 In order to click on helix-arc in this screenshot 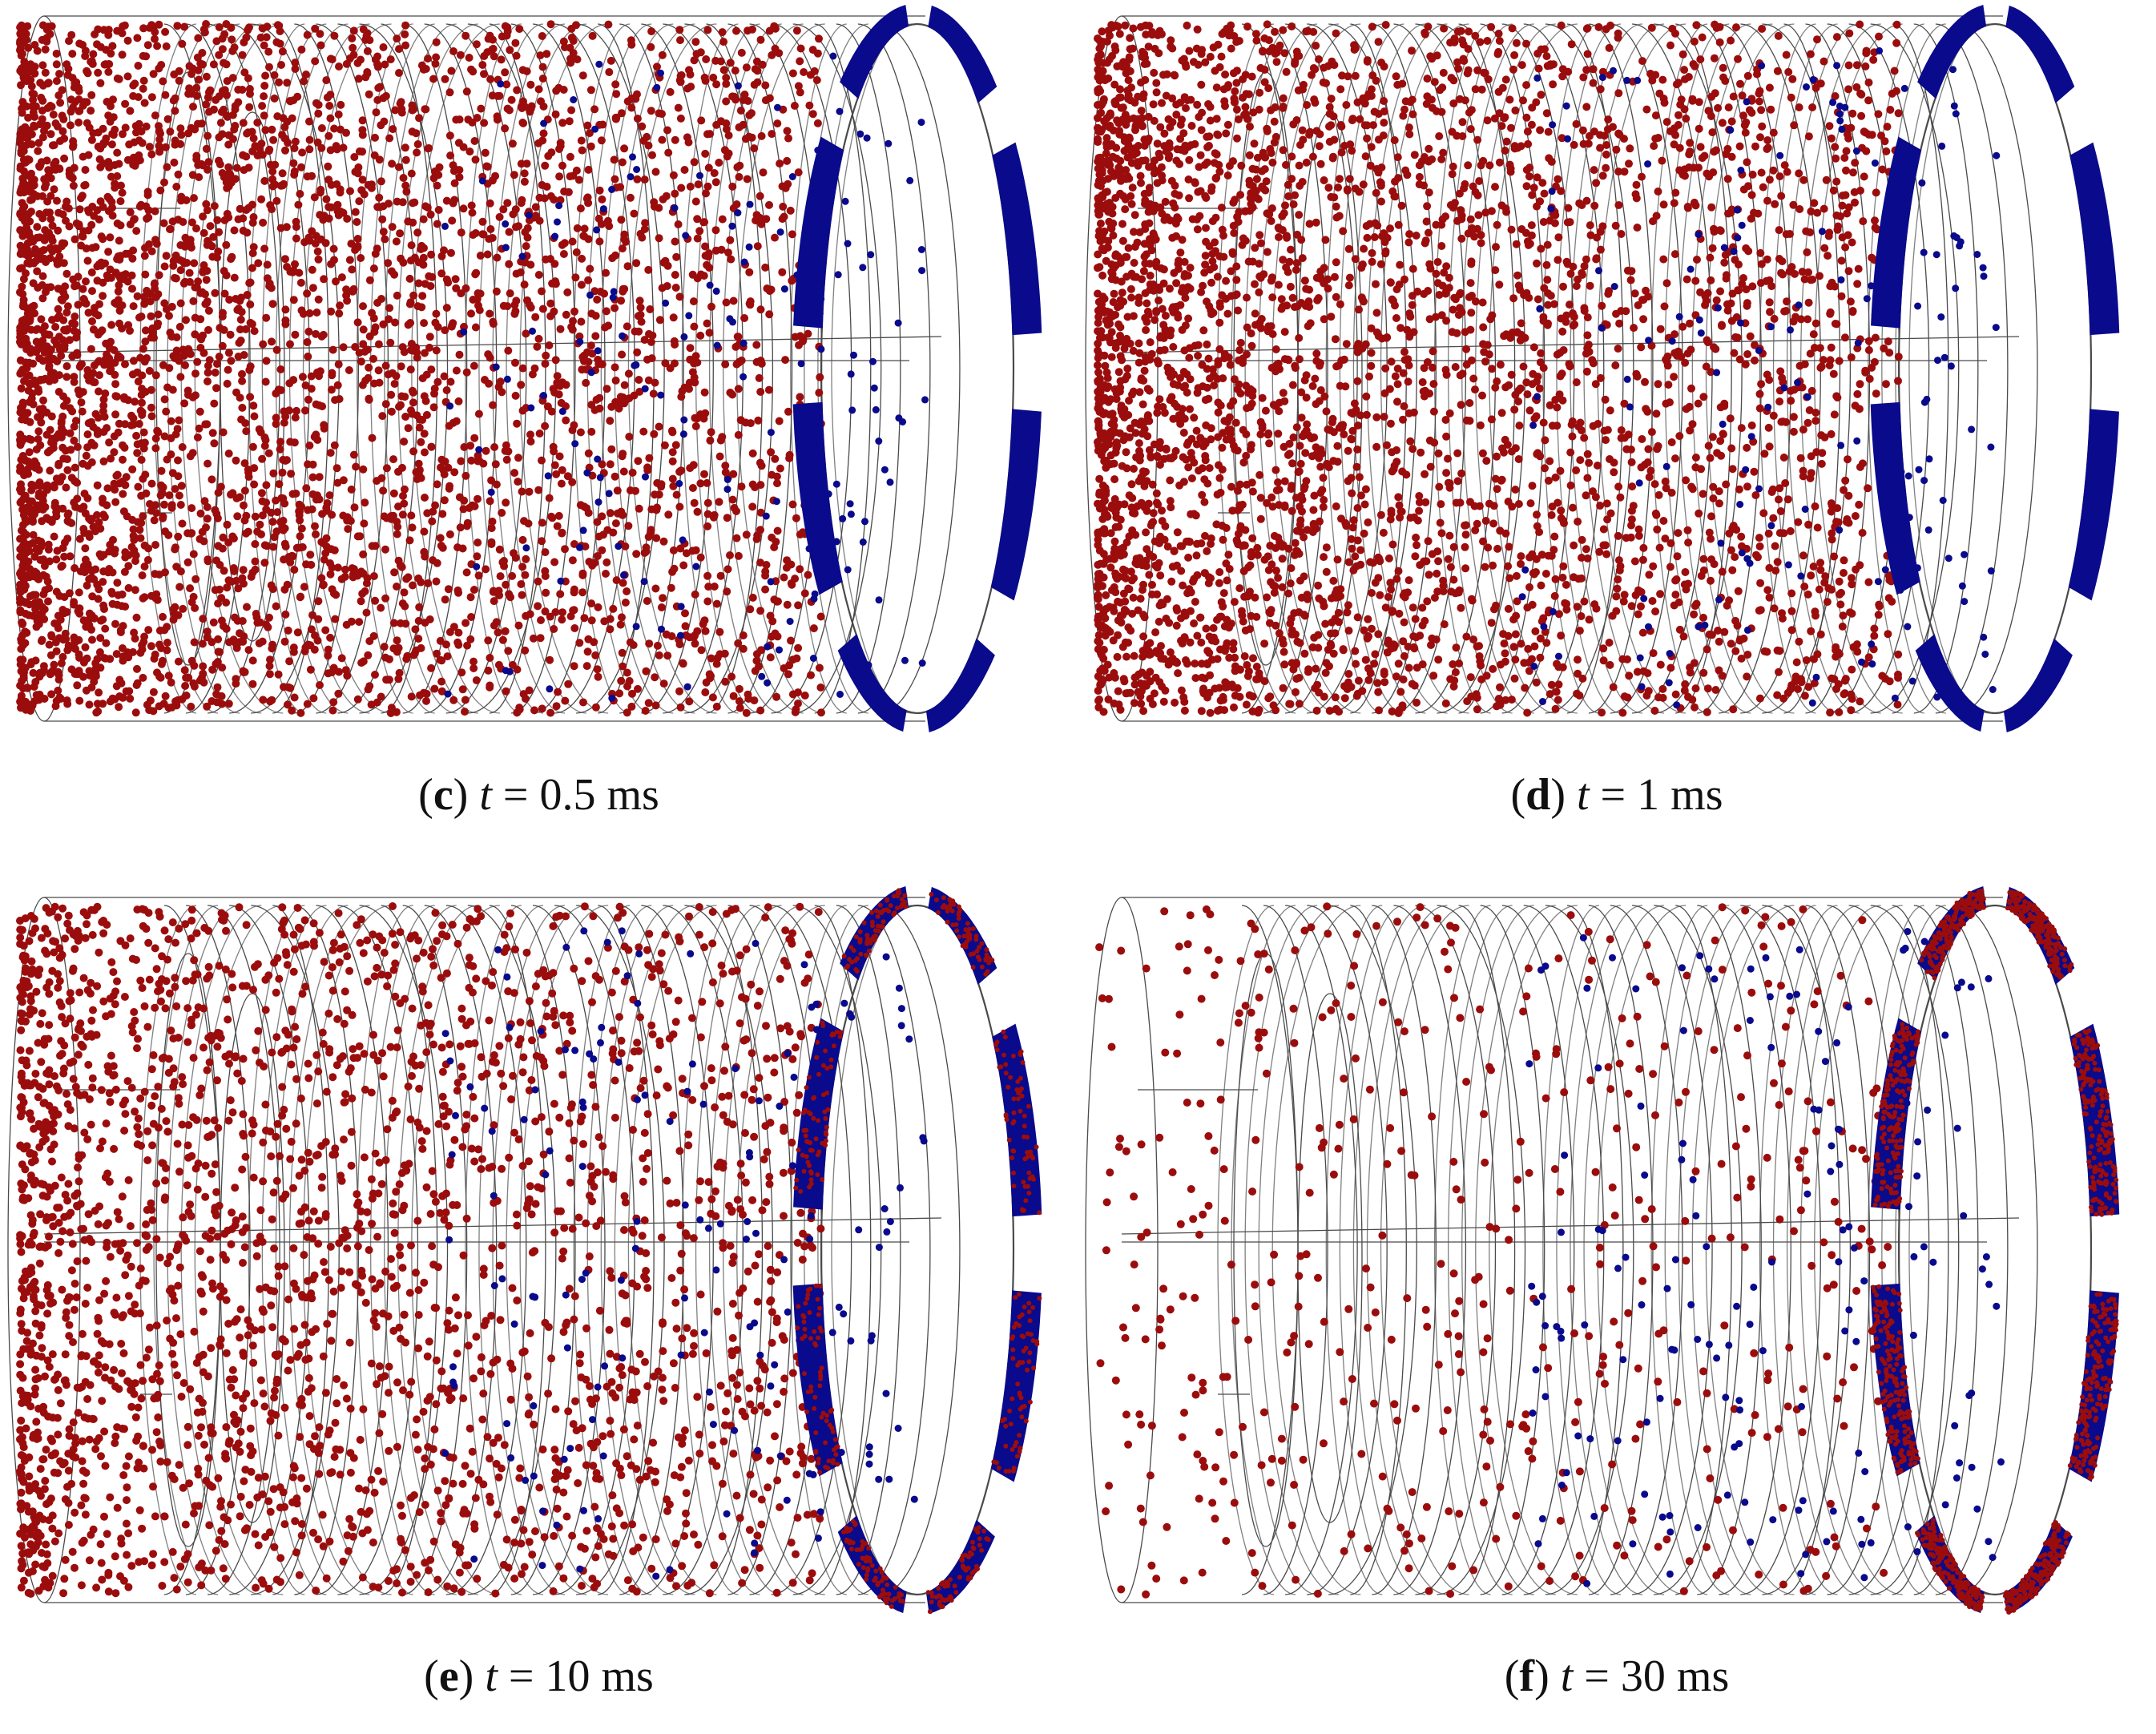, I will do `click(812, 369)`.